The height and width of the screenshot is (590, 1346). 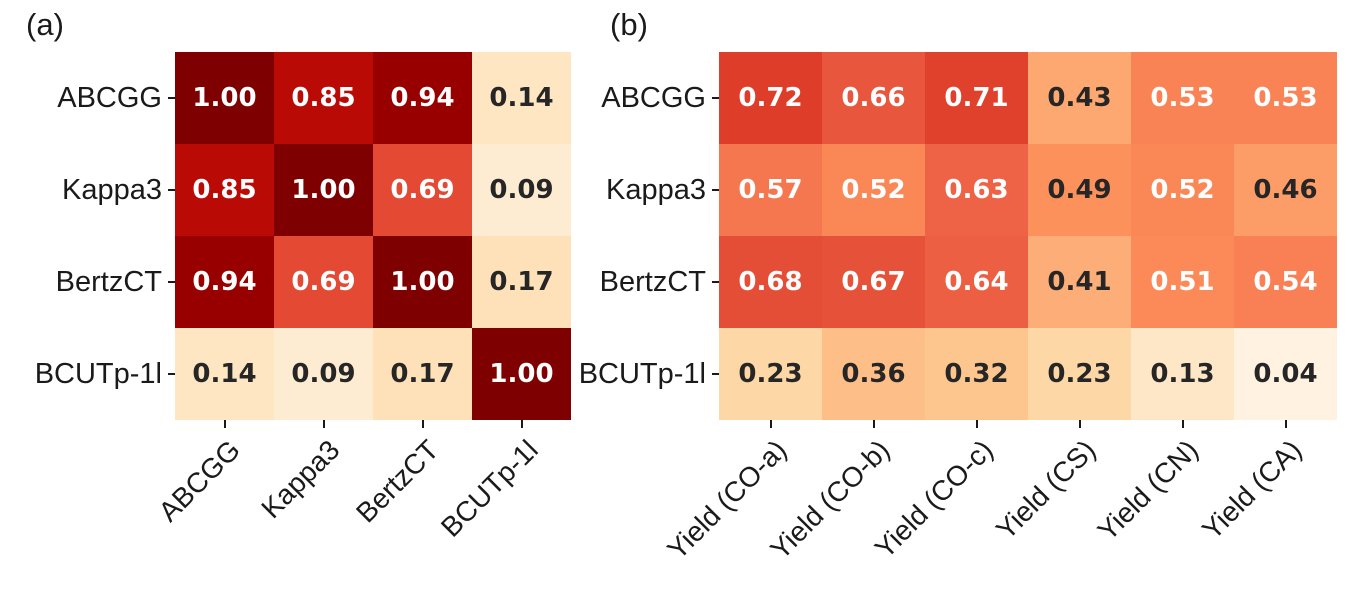 I want to click on heatmap-row: BertzCT 0.94 0.69 1.00 0.17, so click(x=285, y=282).